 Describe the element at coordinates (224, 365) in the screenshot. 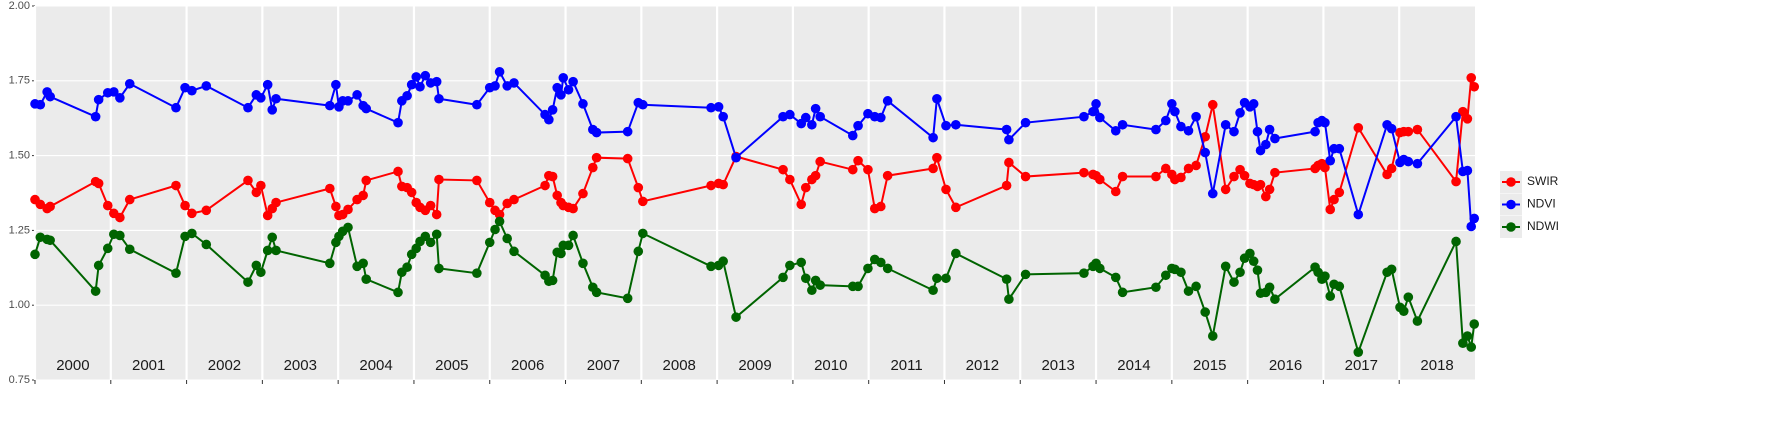

I see `year-label: 2002` at that location.